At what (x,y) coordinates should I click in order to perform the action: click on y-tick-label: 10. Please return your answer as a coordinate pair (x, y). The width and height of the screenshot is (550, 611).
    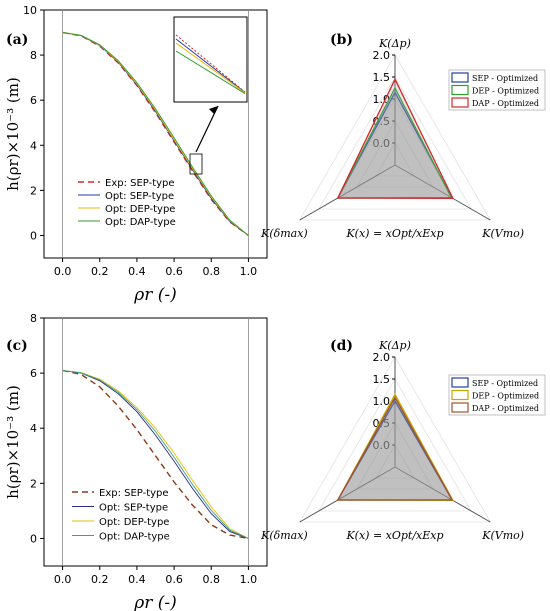
    Looking at the image, I should click on (30, 10).